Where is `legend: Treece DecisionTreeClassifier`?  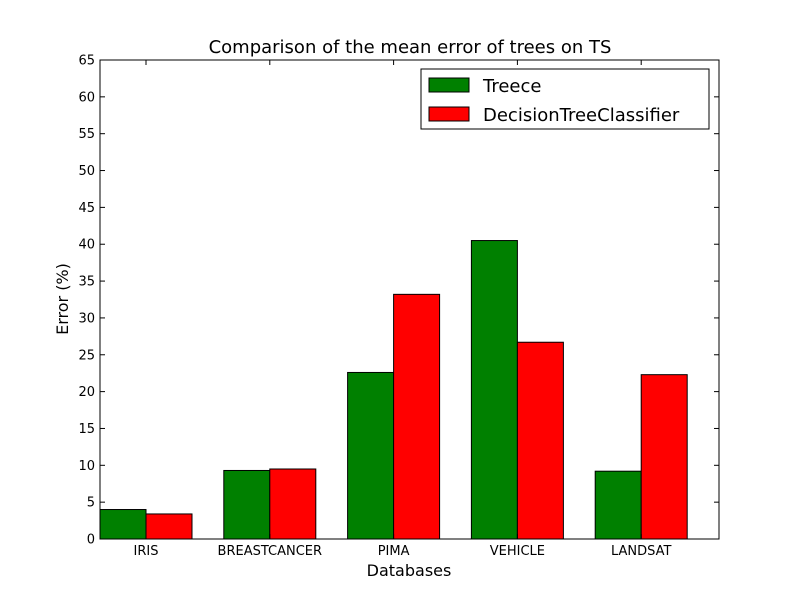 legend: Treece DecisionTreeClassifier is located at coordinates (565, 99).